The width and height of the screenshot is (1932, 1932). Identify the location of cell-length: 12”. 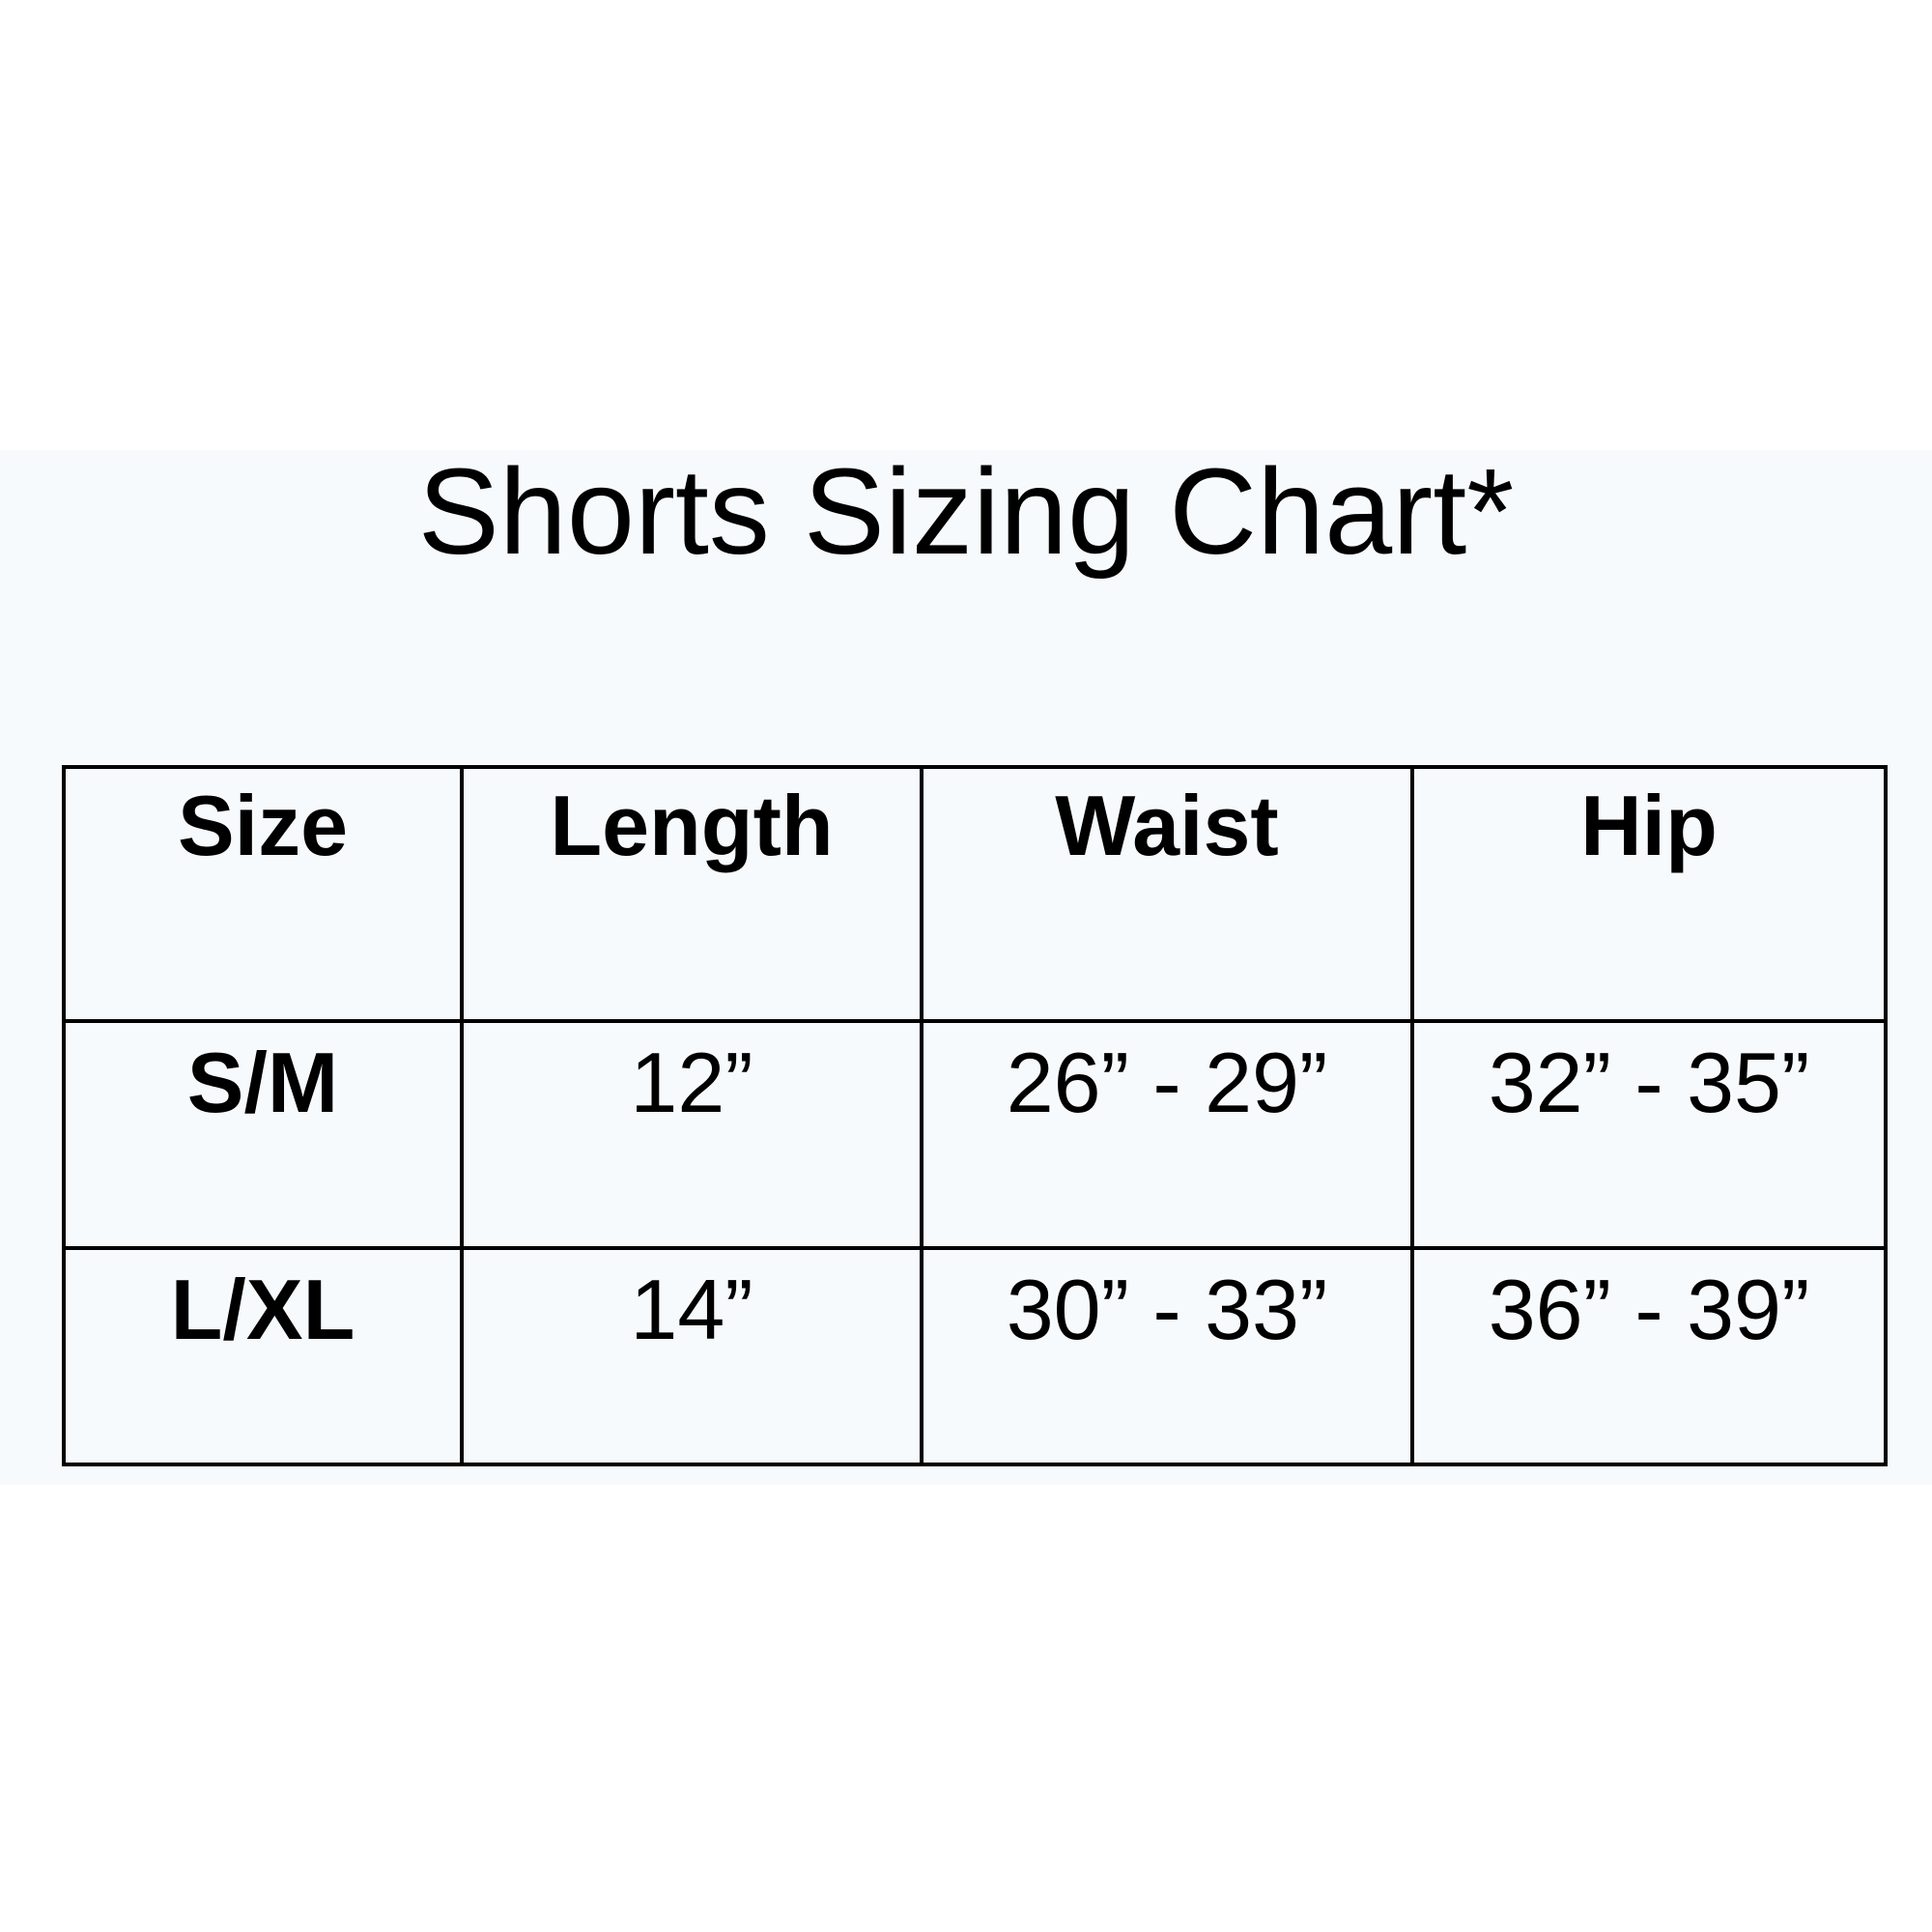
(691, 1134).